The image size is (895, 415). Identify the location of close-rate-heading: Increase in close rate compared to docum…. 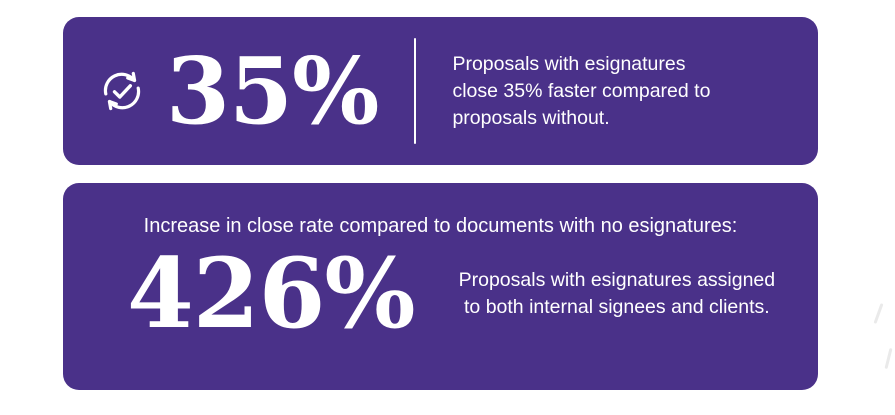
(440, 226).